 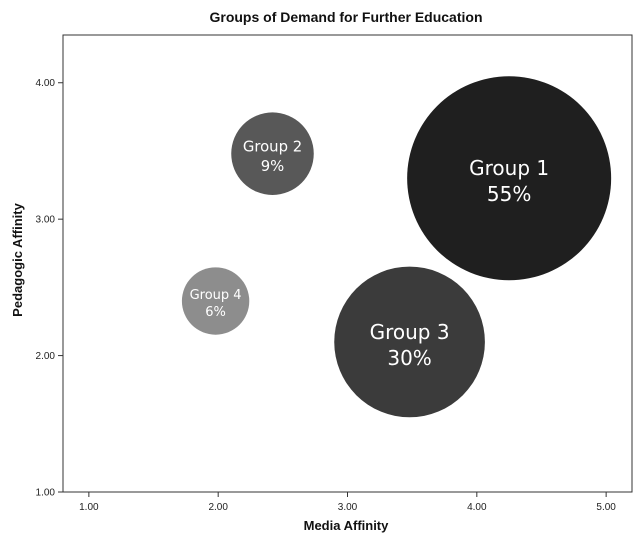 What do you see at coordinates (348, 507) in the screenshot?
I see `x-tick-label: 3.00` at bounding box center [348, 507].